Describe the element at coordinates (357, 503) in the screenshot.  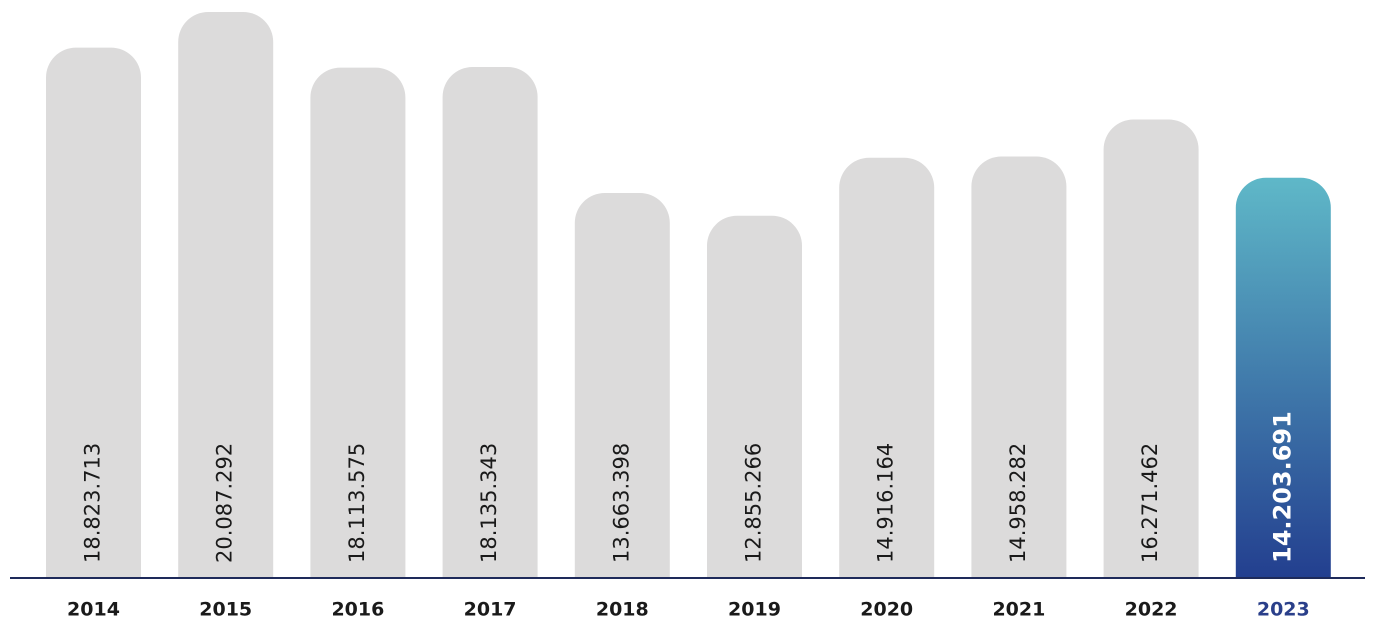
I see `value-label: 18.113.575` at that location.